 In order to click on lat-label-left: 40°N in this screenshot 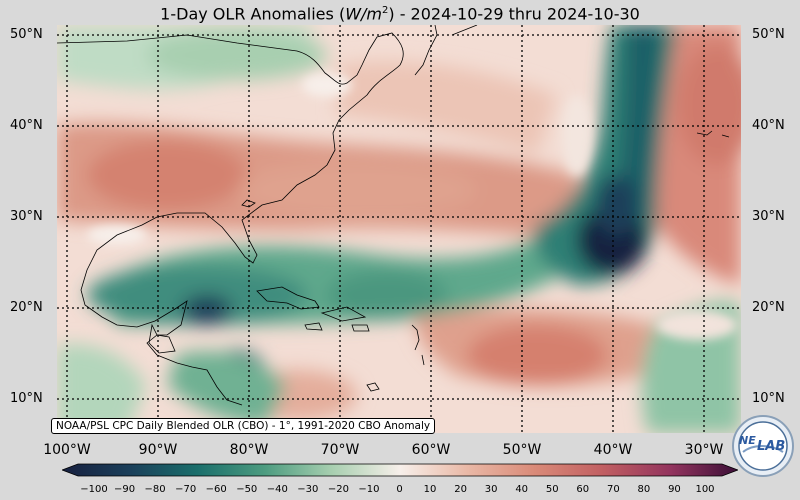, I will do `click(26, 125)`.